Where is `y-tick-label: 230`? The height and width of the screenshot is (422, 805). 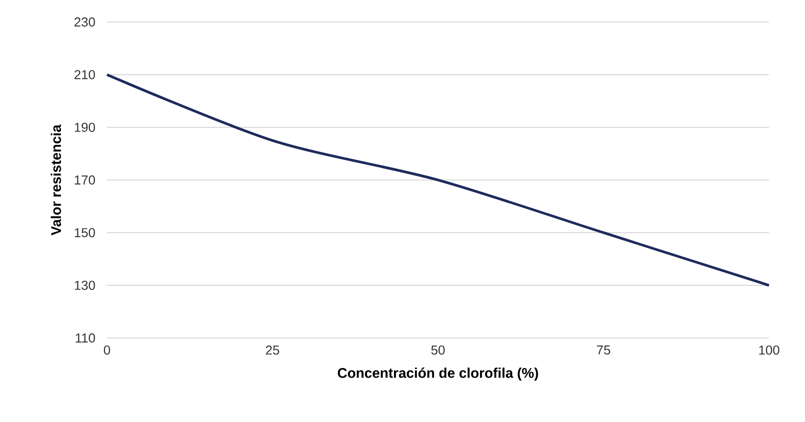
y-tick-label: 230 is located at coordinates (84, 22).